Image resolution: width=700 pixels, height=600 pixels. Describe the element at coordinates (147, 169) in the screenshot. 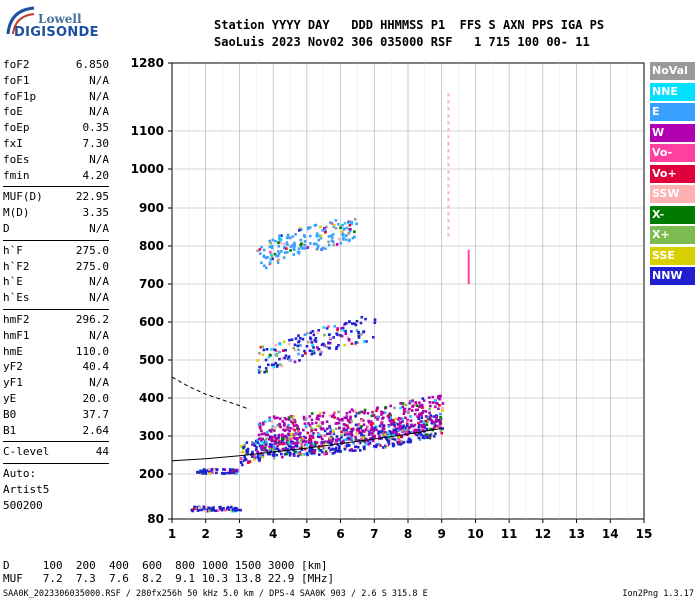

I see `y-tick-label: 1000` at that location.